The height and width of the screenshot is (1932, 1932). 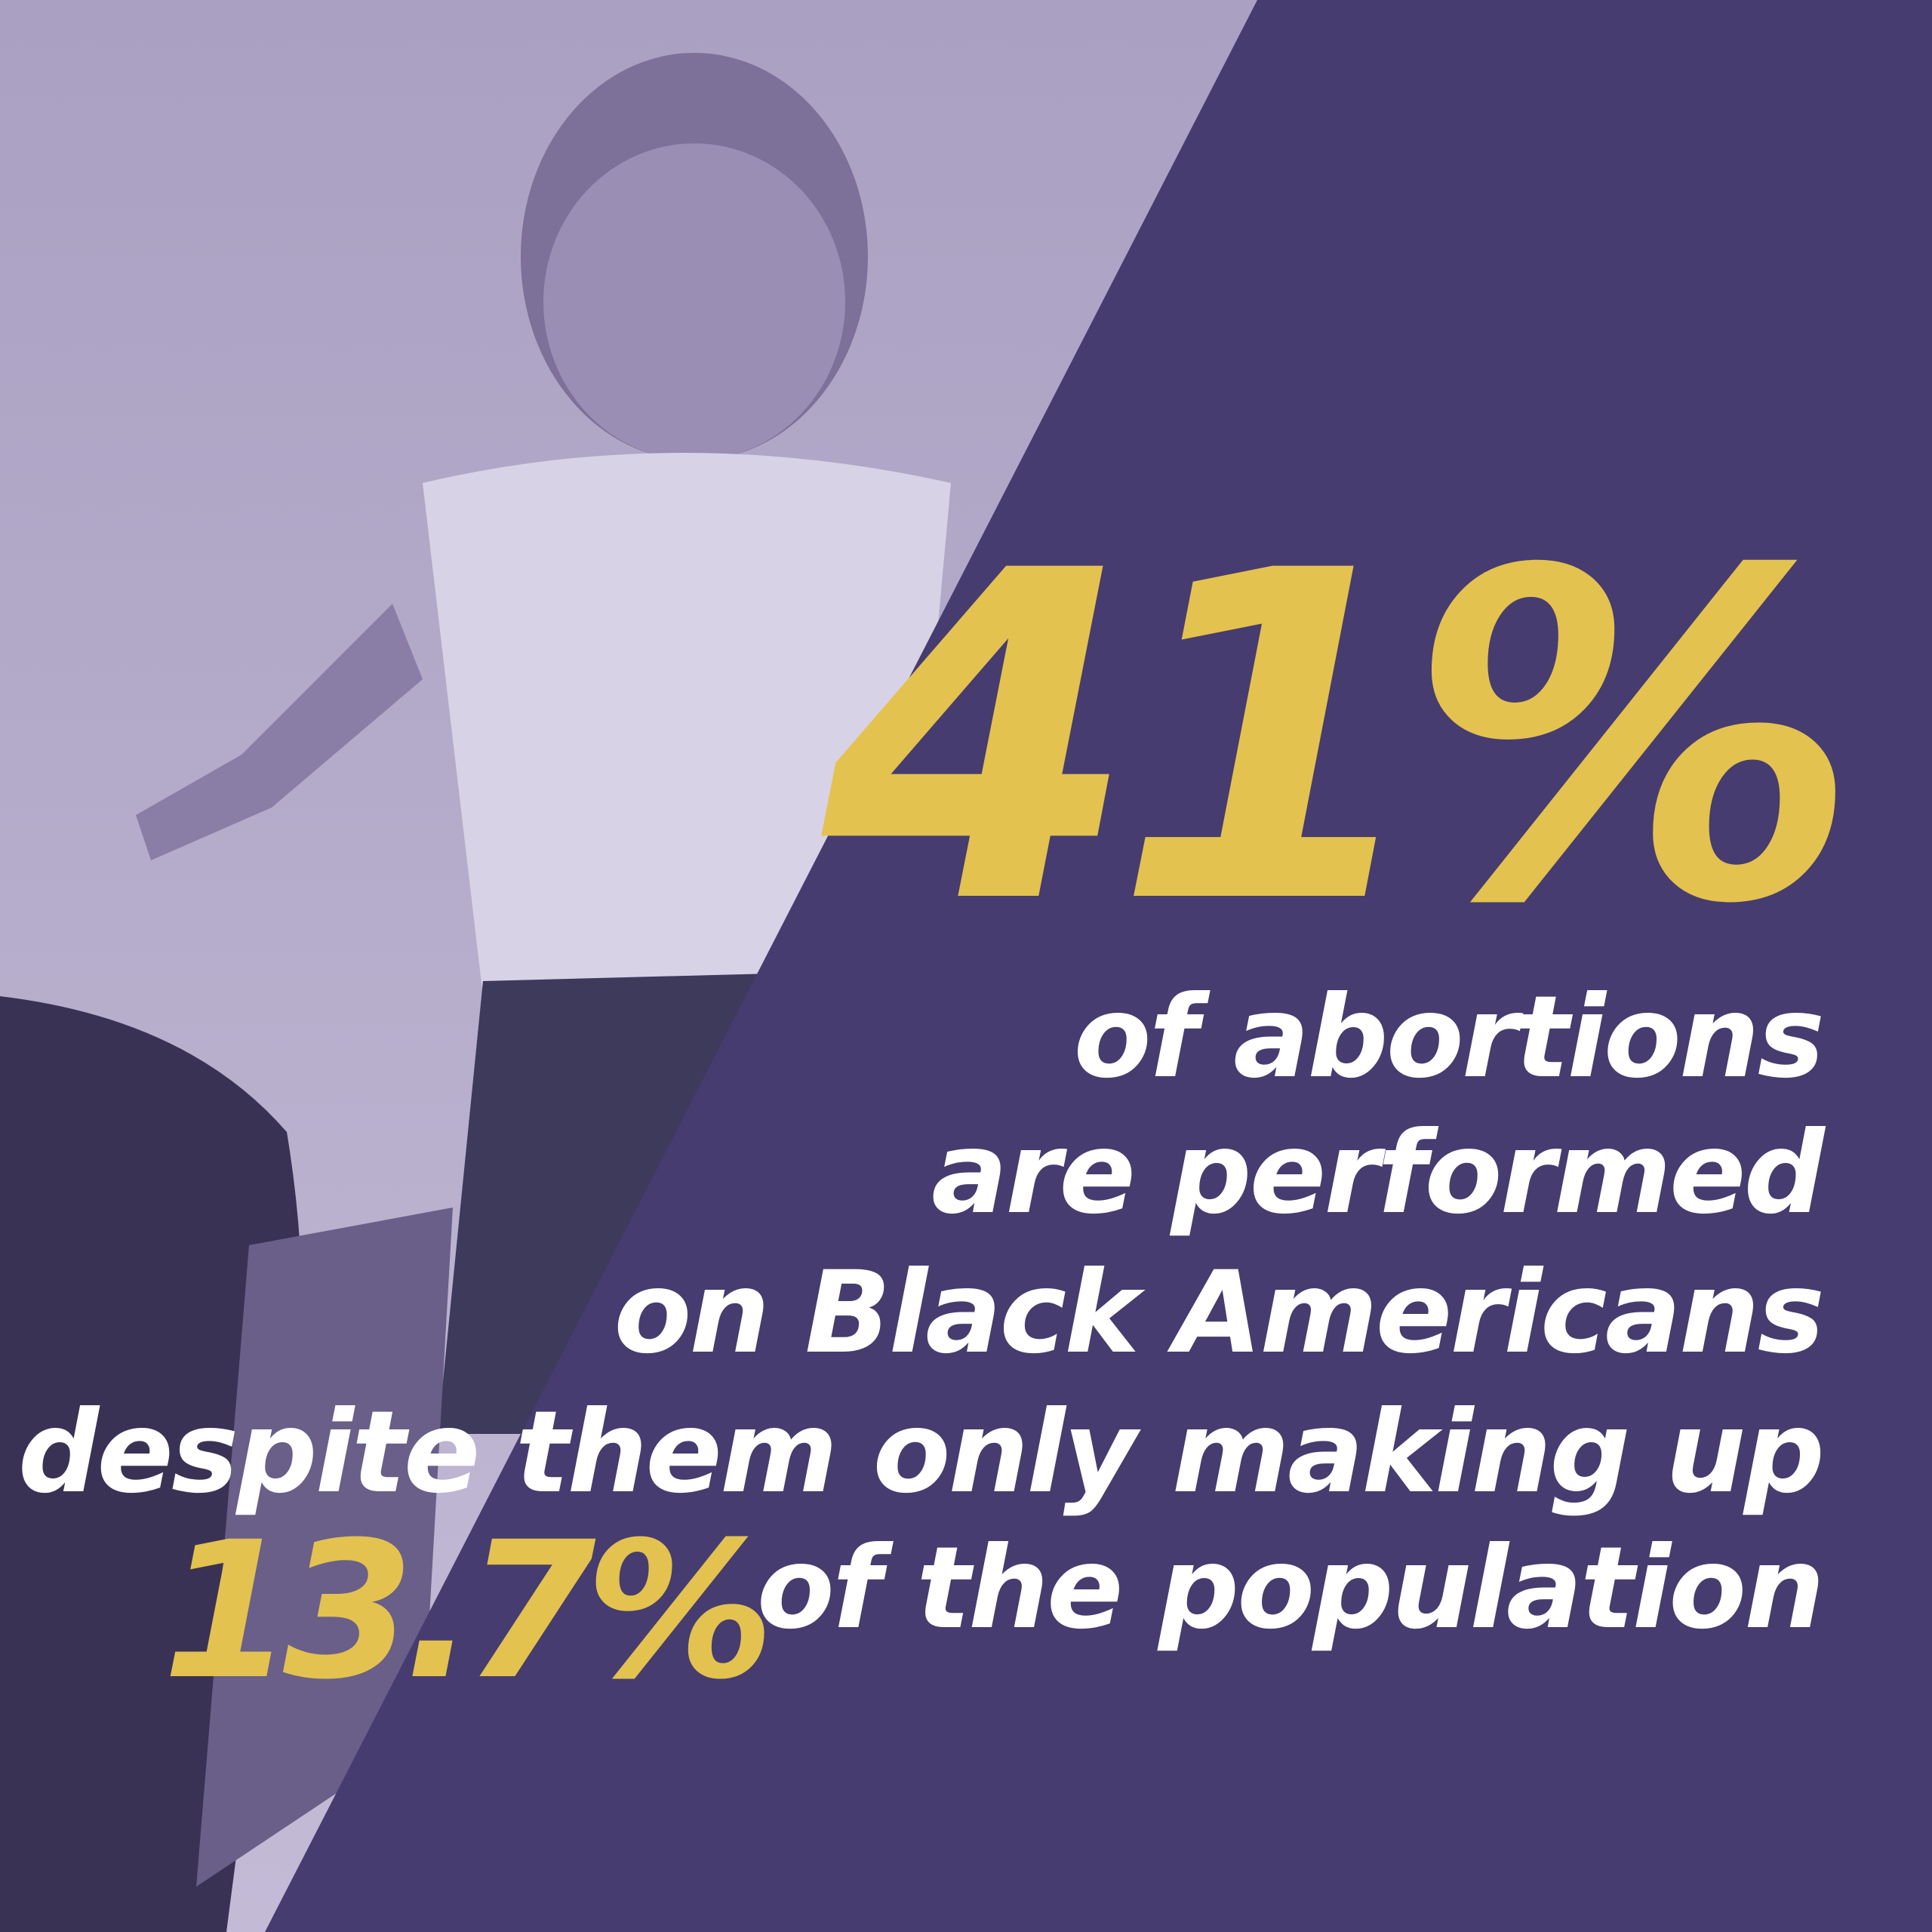 I want to click on text-line-3: on Black Americans, so click(x=1219, y=1313).